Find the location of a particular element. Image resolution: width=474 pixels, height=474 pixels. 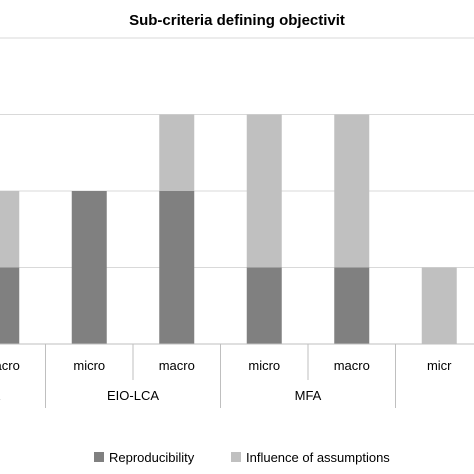

legend-label: Influence of assumptions is located at coordinates (318, 457).